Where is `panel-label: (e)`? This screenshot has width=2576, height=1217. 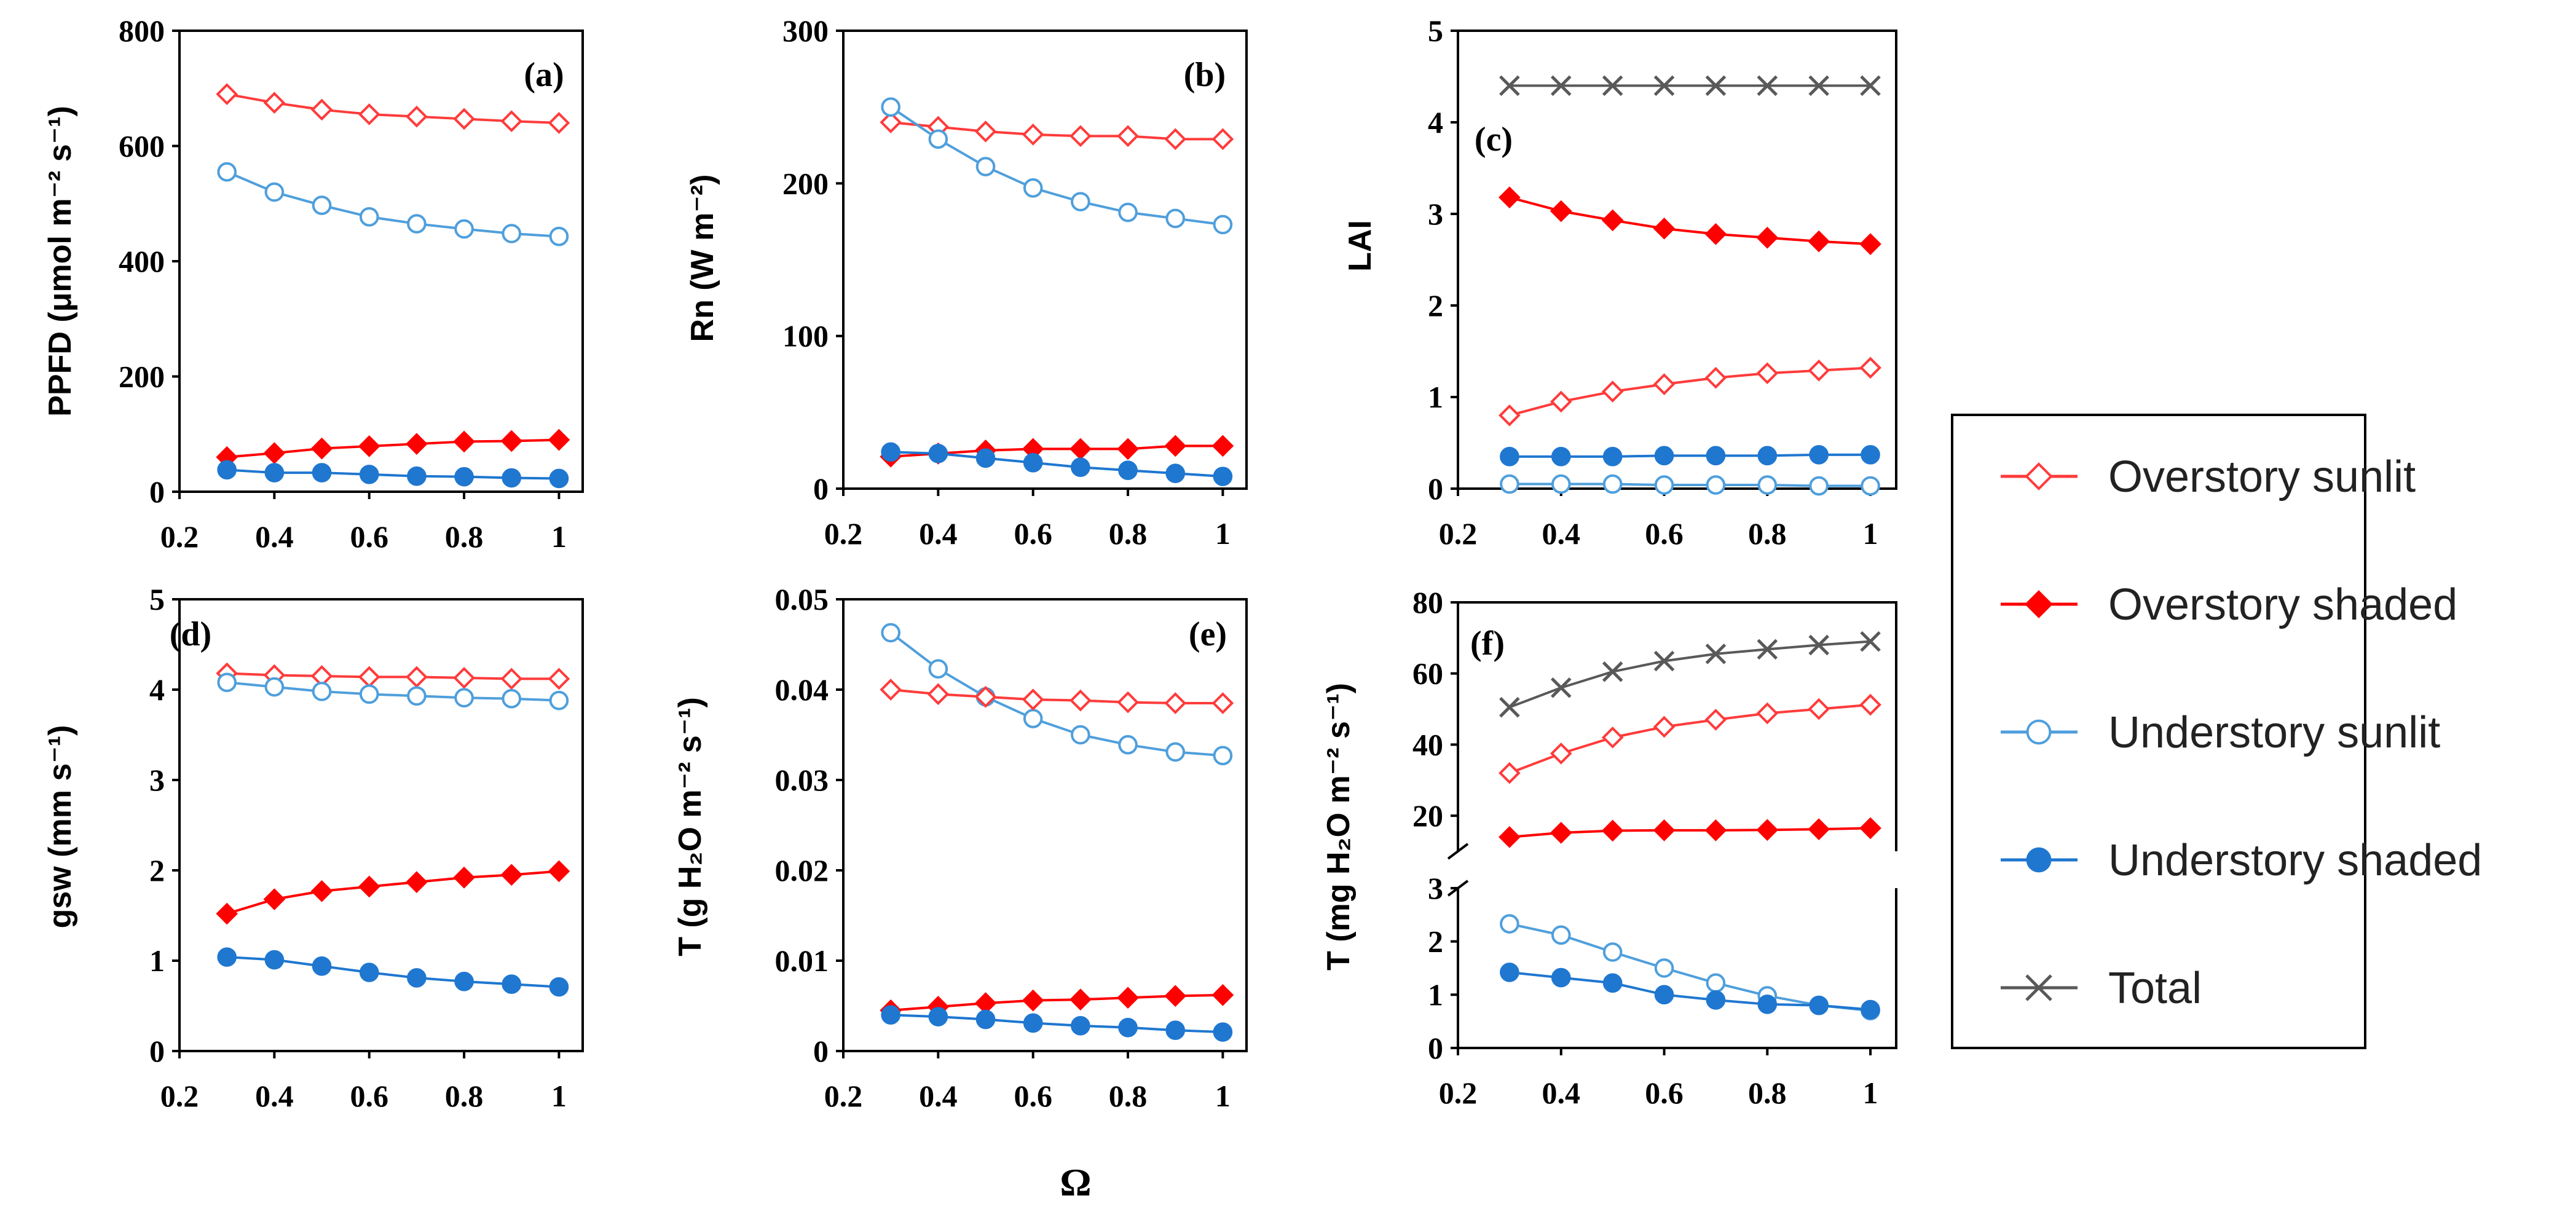
panel-label: (e) is located at coordinates (1208, 634).